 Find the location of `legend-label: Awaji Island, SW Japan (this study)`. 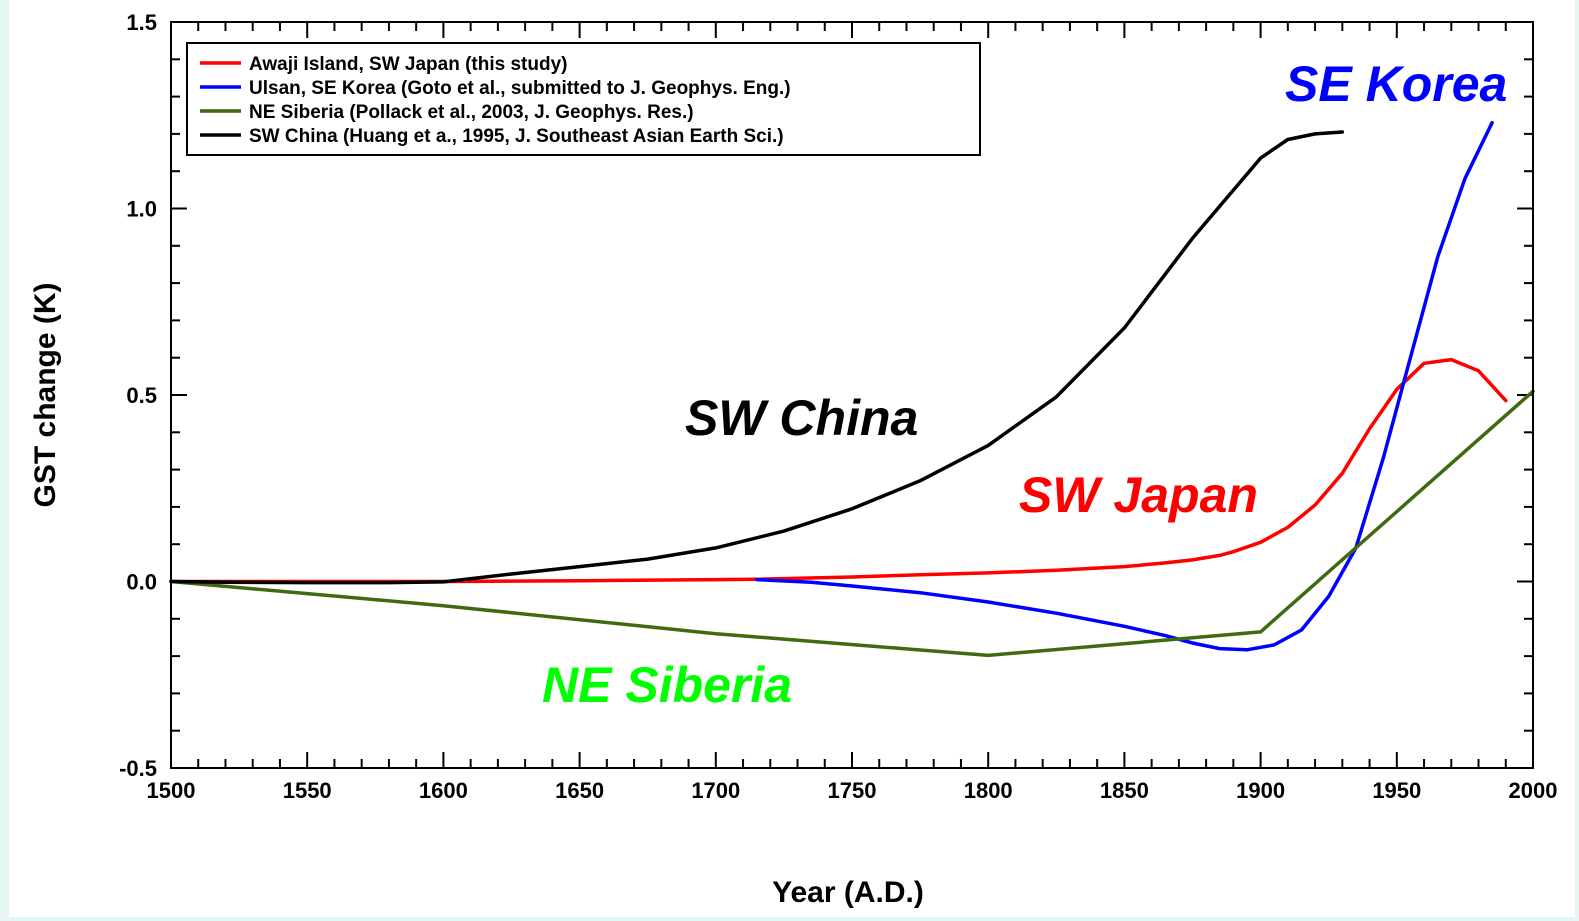

legend-label: Awaji Island, SW Japan (this study) is located at coordinates (408, 64).